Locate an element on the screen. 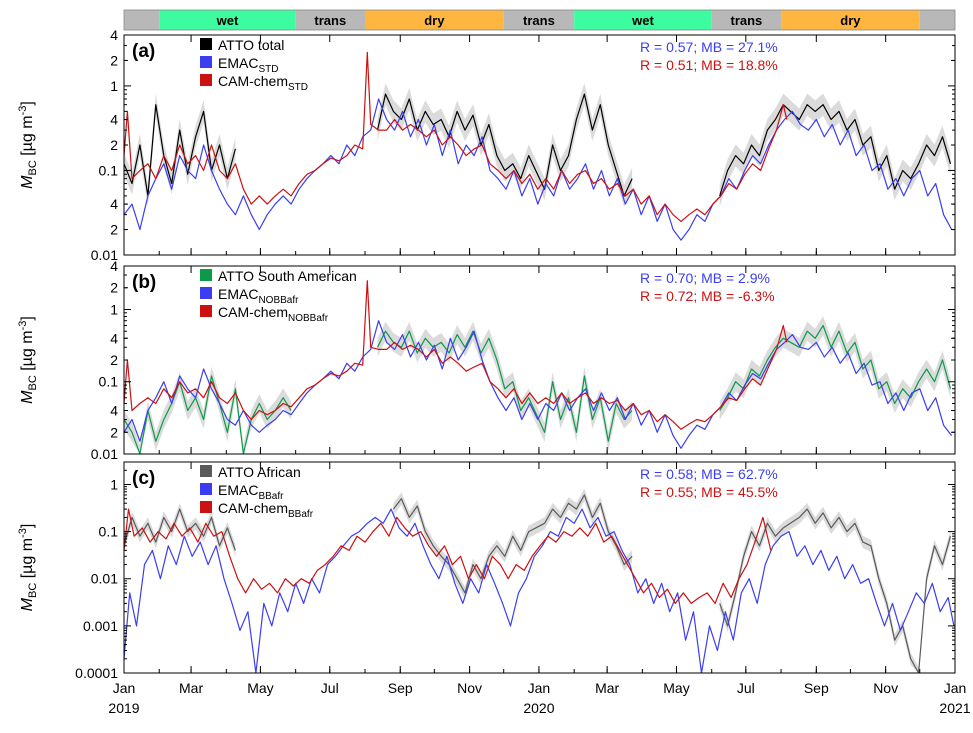 Image resolution: width=973 pixels, height=733 pixels. legend-swatch-cam is located at coordinates (206, 80).